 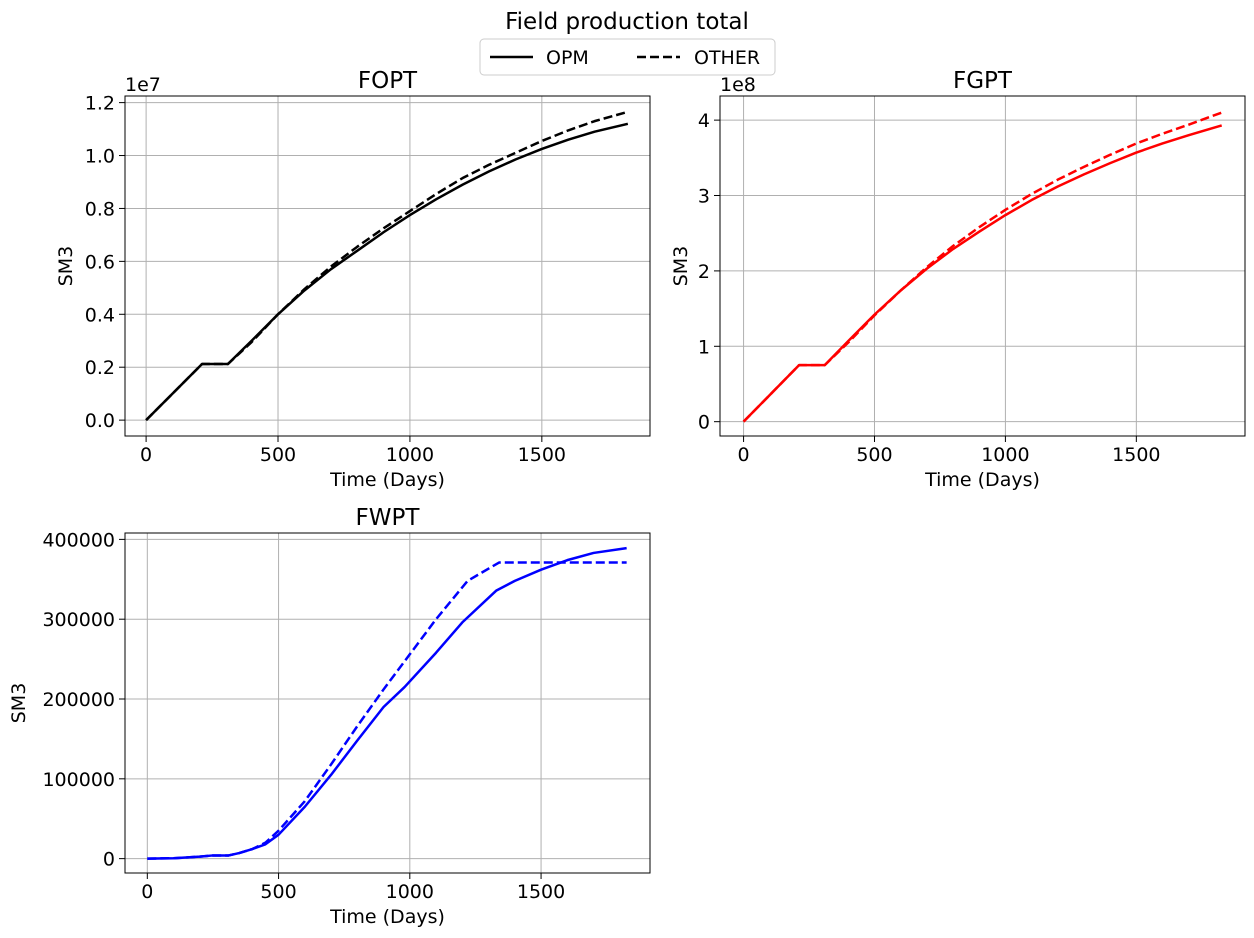 What do you see at coordinates (983, 81) in the screenshot?
I see `chart-title: FGPT` at bounding box center [983, 81].